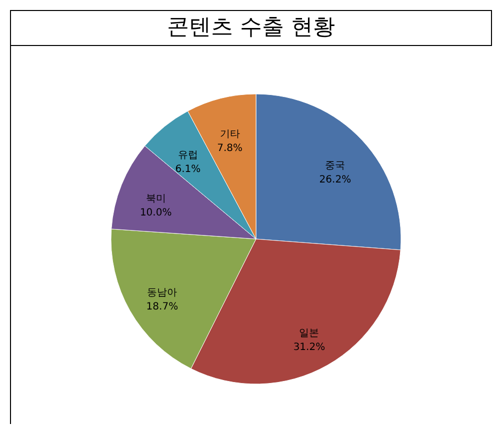 This screenshot has width=502, height=440. I want to click on slice-label: 일본, so click(309, 333).